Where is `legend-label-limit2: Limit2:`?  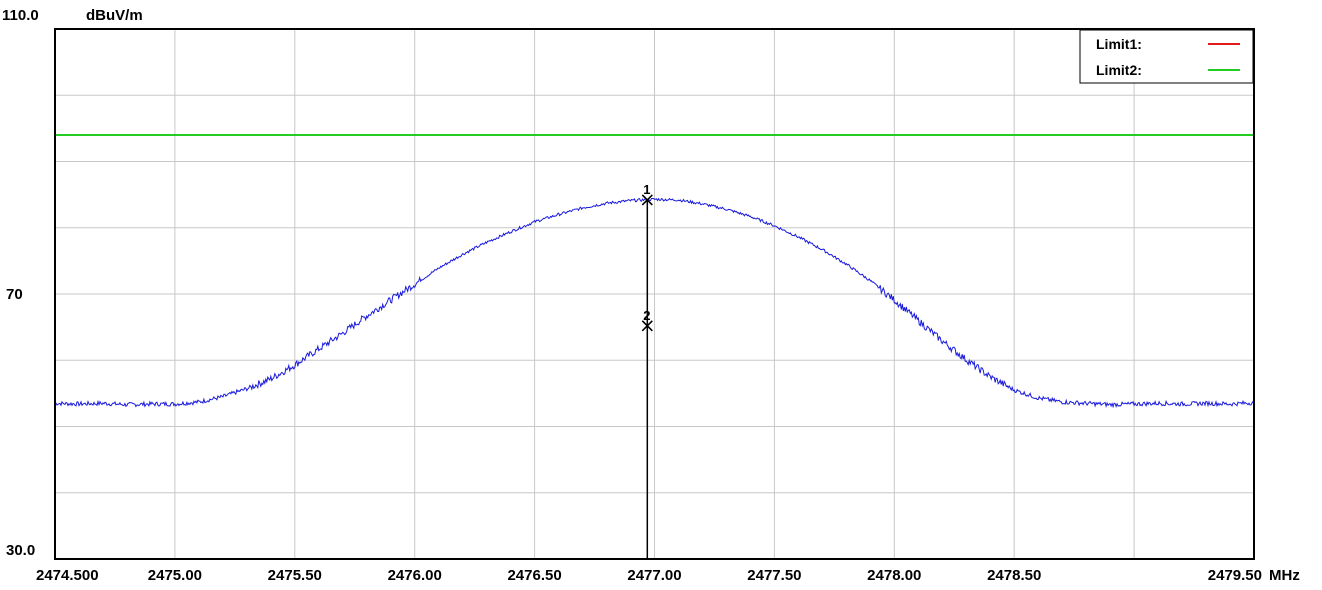 legend-label-limit2: Limit2: is located at coordinates (1119, 70).